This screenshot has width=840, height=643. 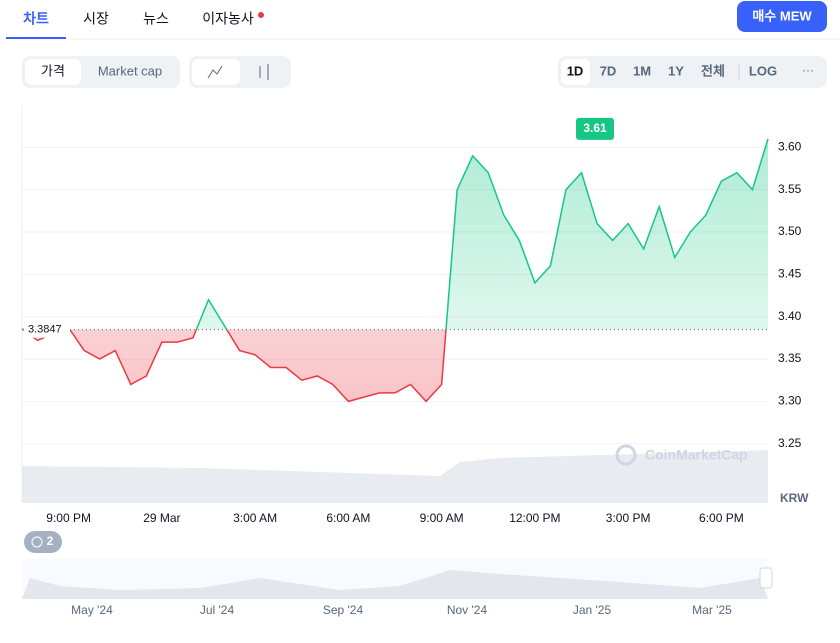 I want to click on line-icon, so click(x=215, y=72).